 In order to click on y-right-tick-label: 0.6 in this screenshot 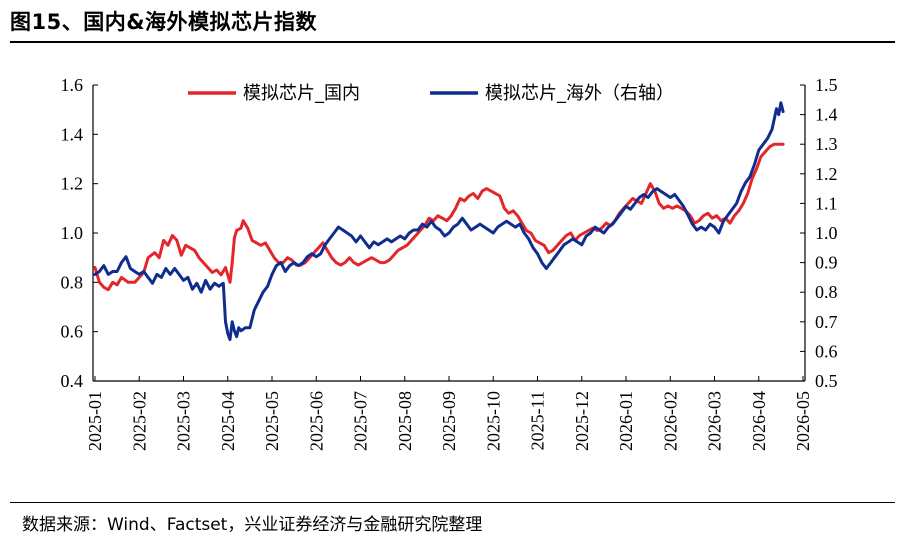, I will do `click(826, 351)`.